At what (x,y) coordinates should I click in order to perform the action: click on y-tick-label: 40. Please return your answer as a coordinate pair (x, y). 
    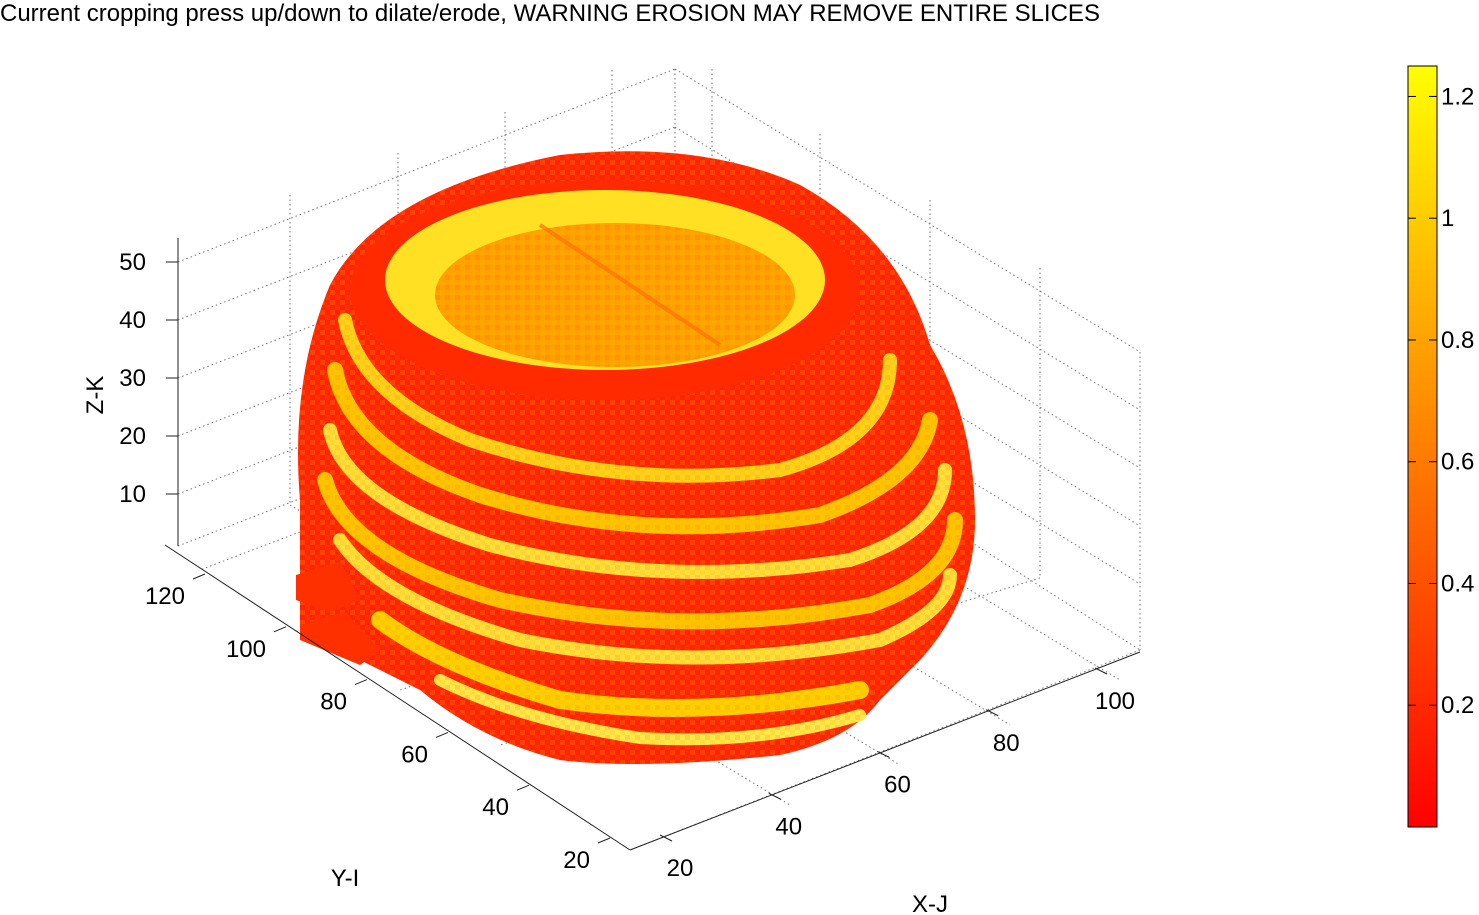
    Looking at the image, I should click on (495, 807).